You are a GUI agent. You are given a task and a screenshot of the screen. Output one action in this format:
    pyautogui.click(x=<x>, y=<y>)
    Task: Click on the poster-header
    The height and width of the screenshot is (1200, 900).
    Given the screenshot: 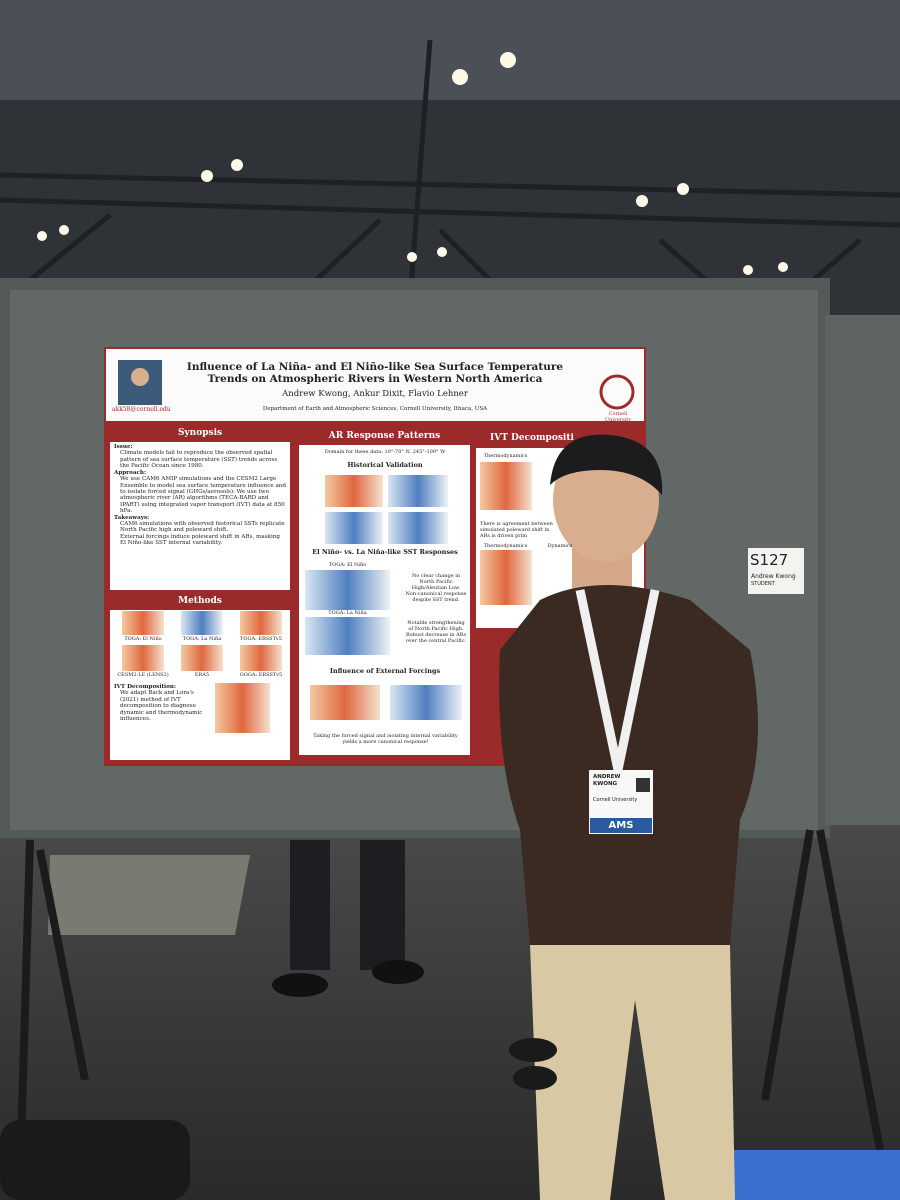 What is the action you would take?
    pyautogui.click(x=375, y=385)
    